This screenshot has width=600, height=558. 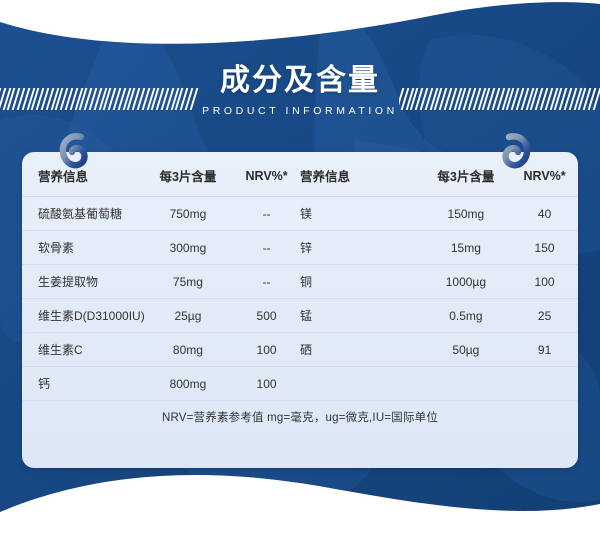 I want to click on cell-nutrient-right: 锰, so click(x=360, y=315).